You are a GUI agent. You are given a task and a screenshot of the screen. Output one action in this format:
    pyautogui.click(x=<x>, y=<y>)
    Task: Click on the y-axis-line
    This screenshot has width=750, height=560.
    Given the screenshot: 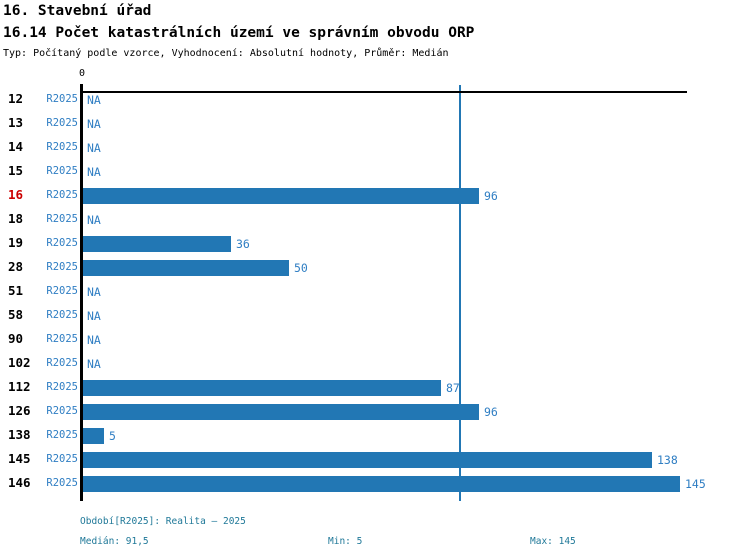 What is the action you would take?
    pyautogui.click(x=81, y=292)
    